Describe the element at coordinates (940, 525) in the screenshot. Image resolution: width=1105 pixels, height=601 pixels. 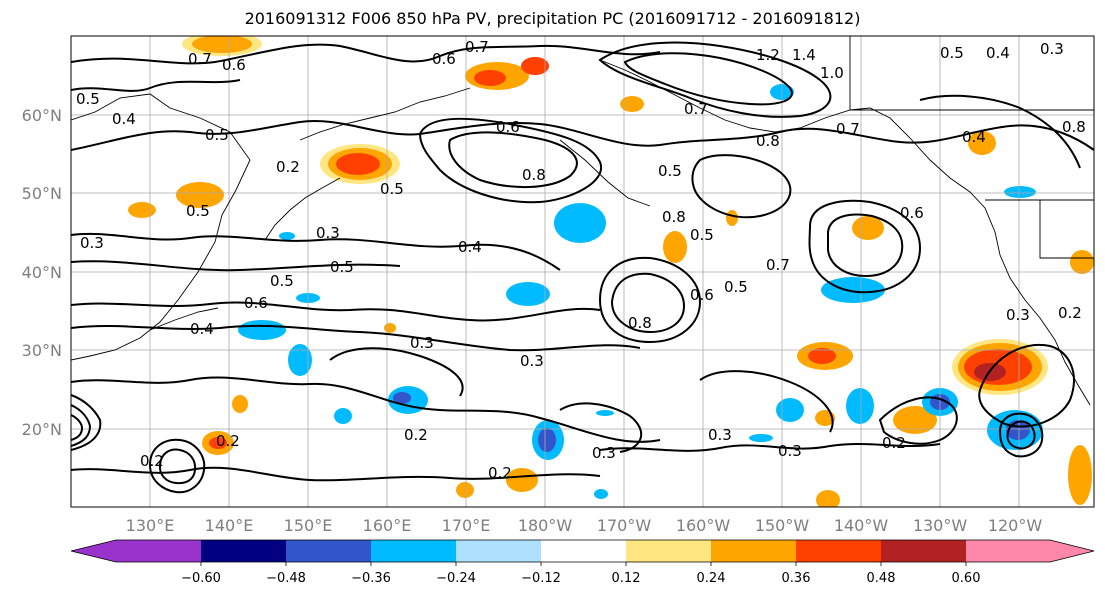
I see `lon-label: 130°W` at that location.